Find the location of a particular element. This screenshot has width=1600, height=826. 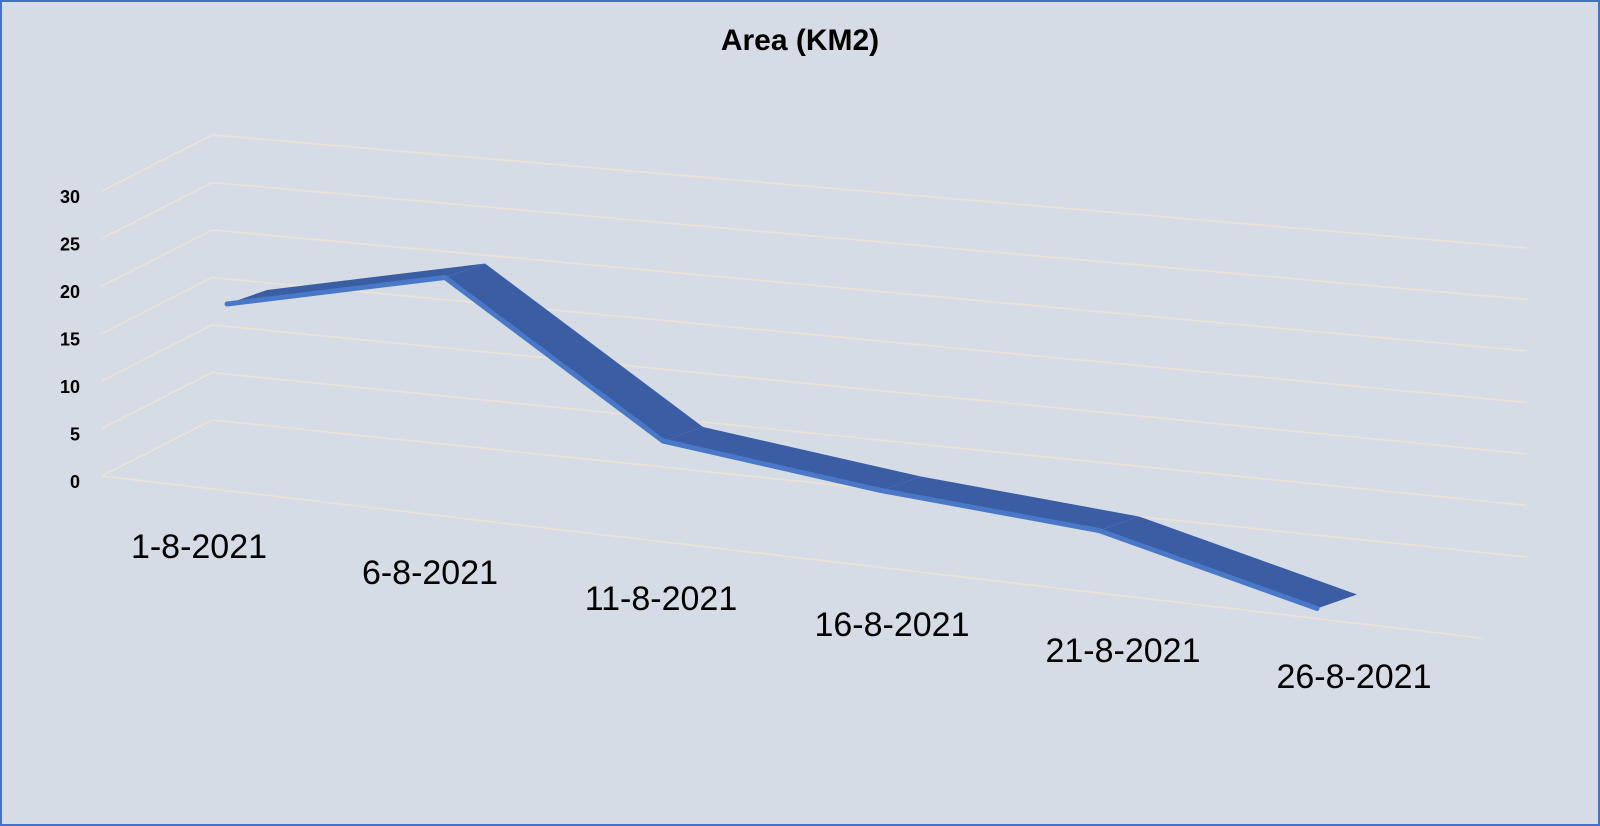

y-tick-label: 10 is located at coordinates (70, 387).